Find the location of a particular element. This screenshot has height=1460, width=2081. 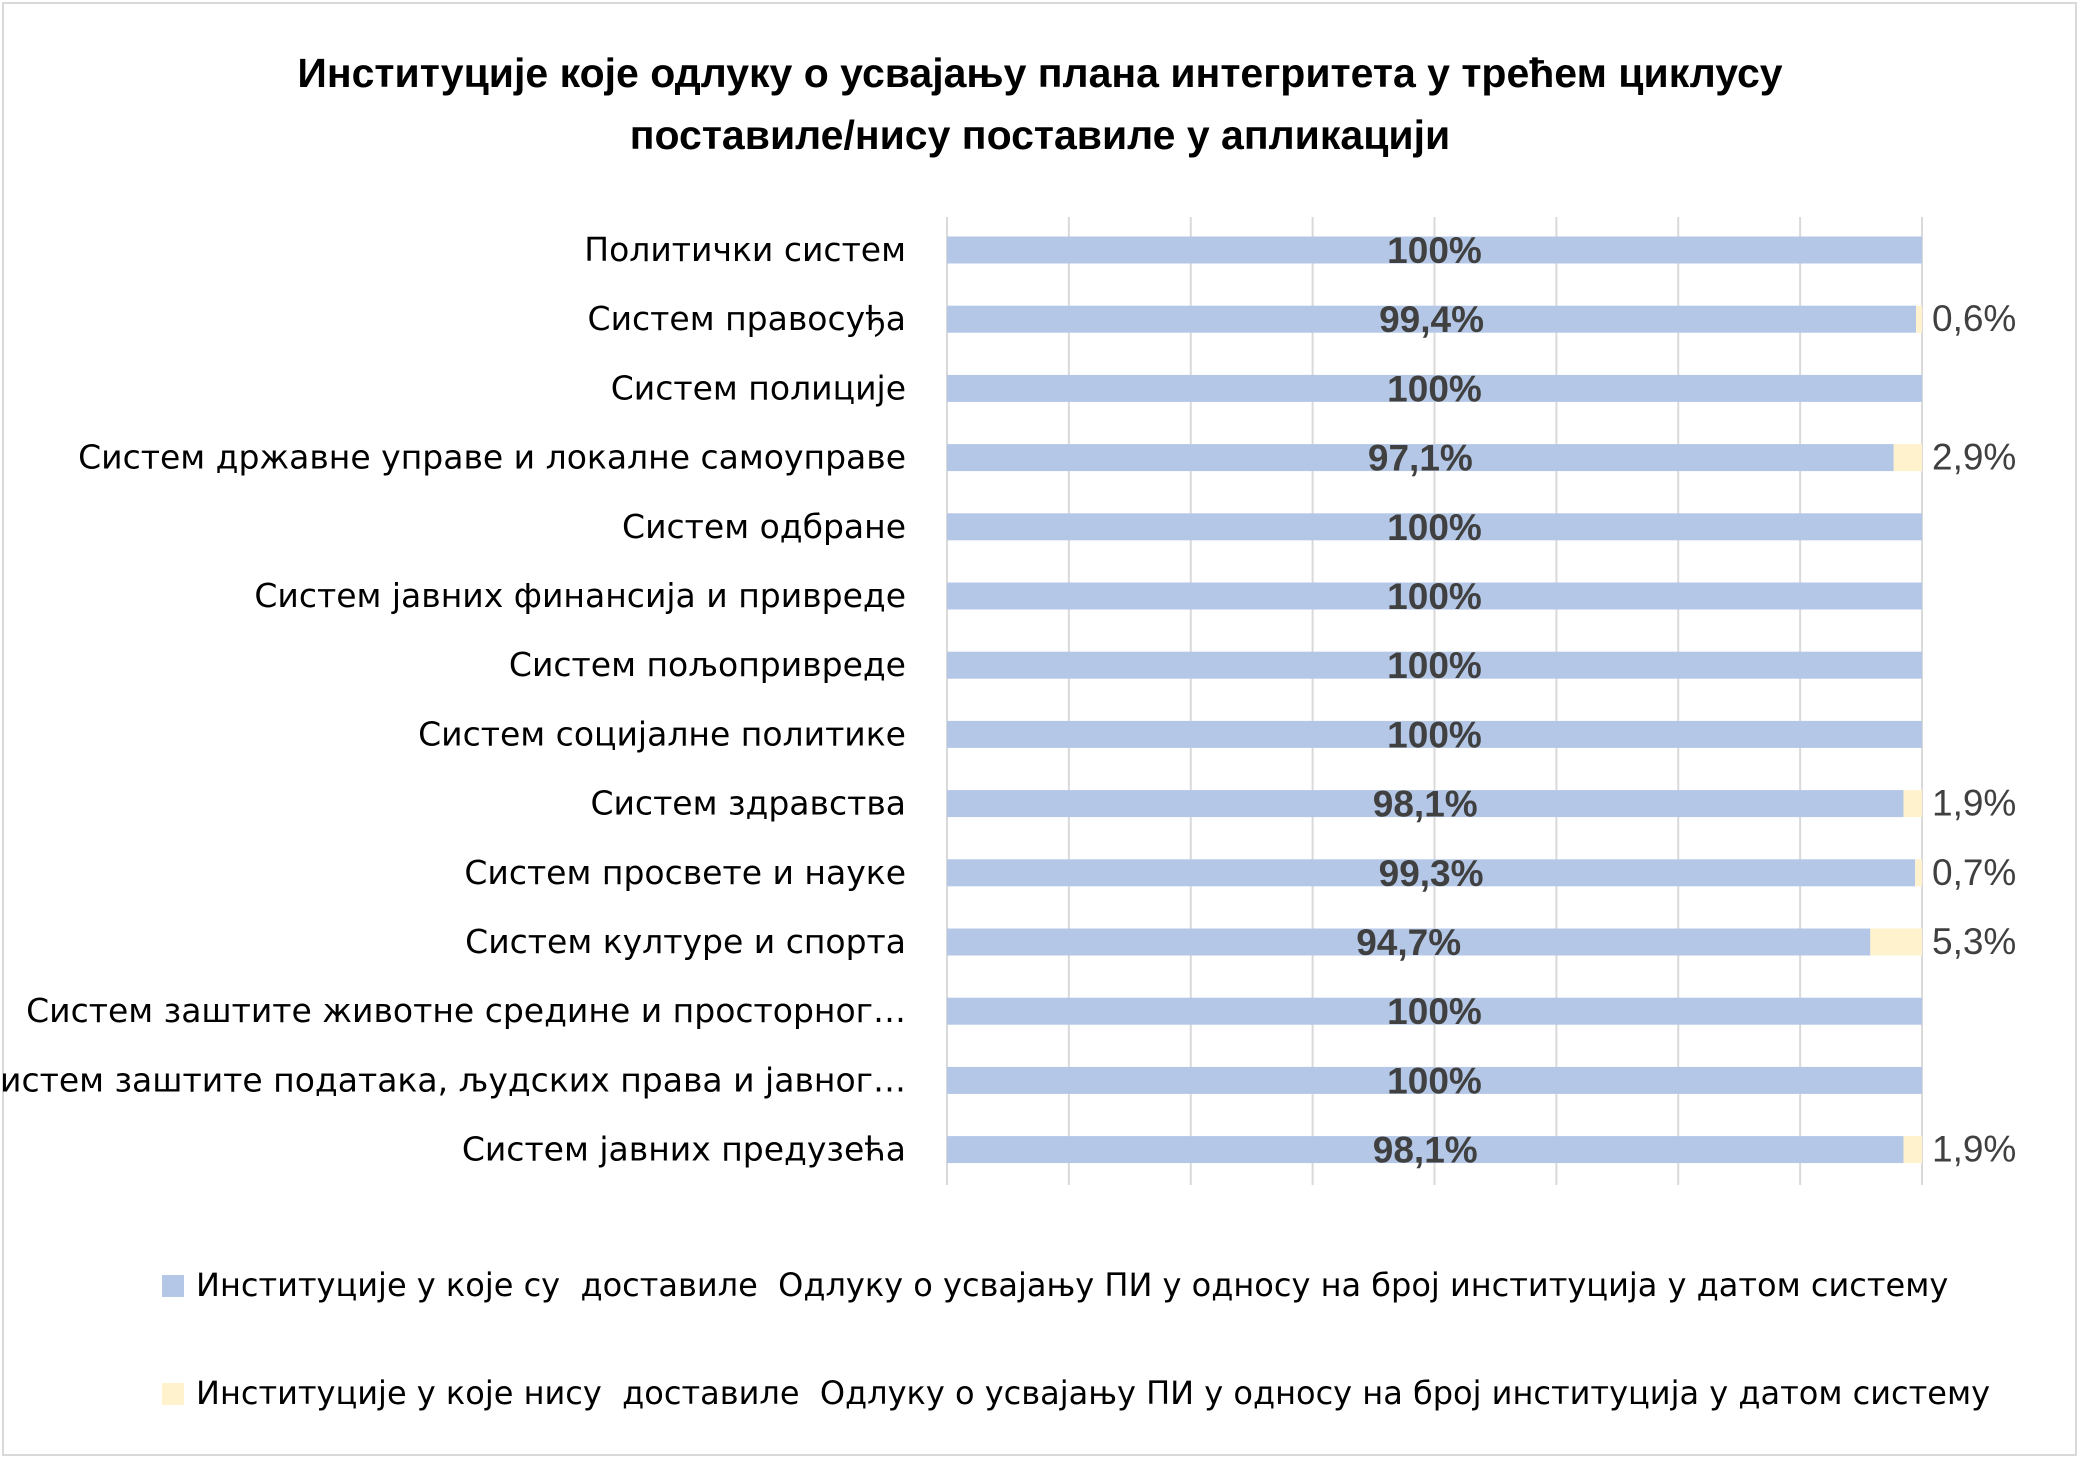

value-label-submitted-6: 100% is located at coordinates (1434, 596).